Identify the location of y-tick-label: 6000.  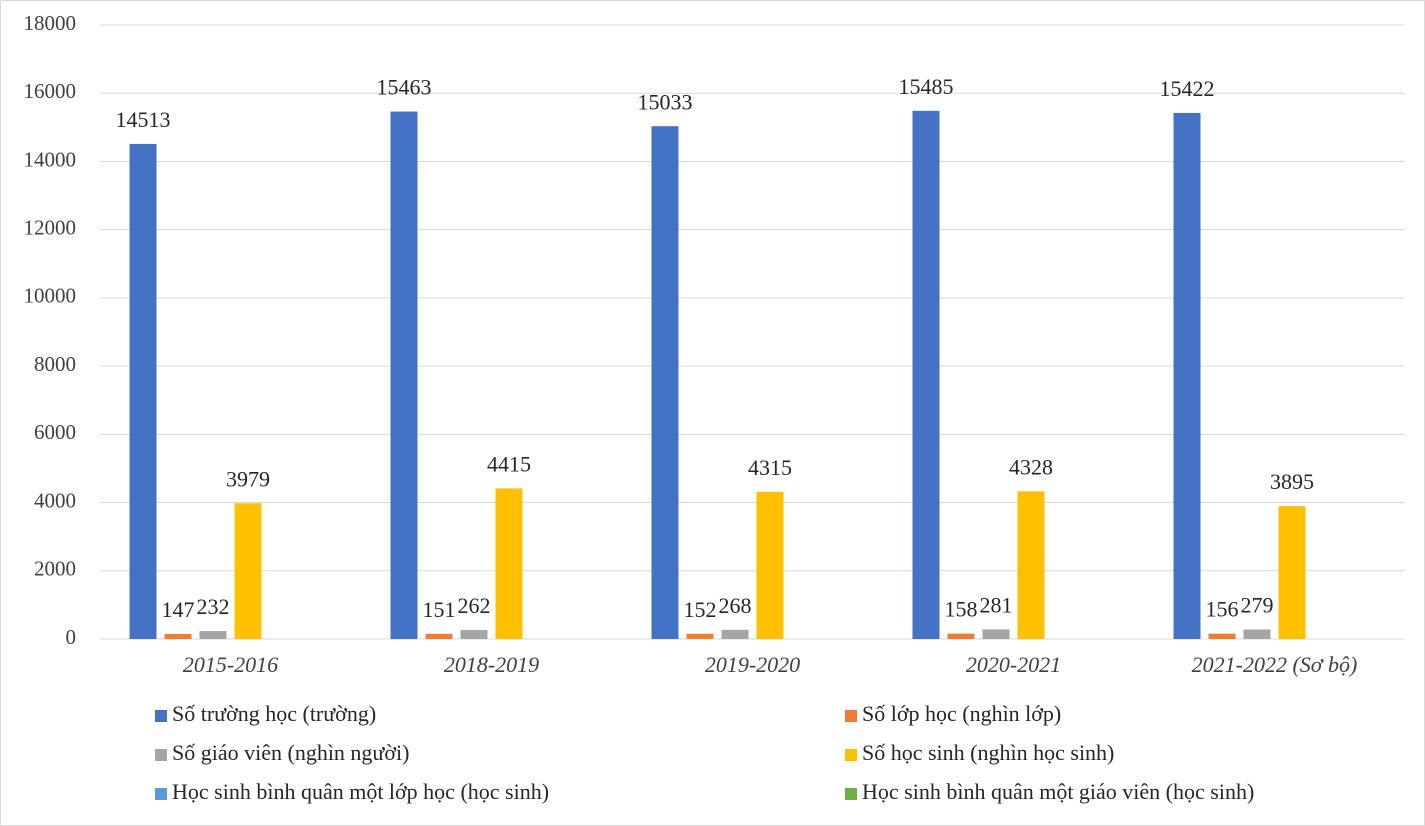
(55, 432).